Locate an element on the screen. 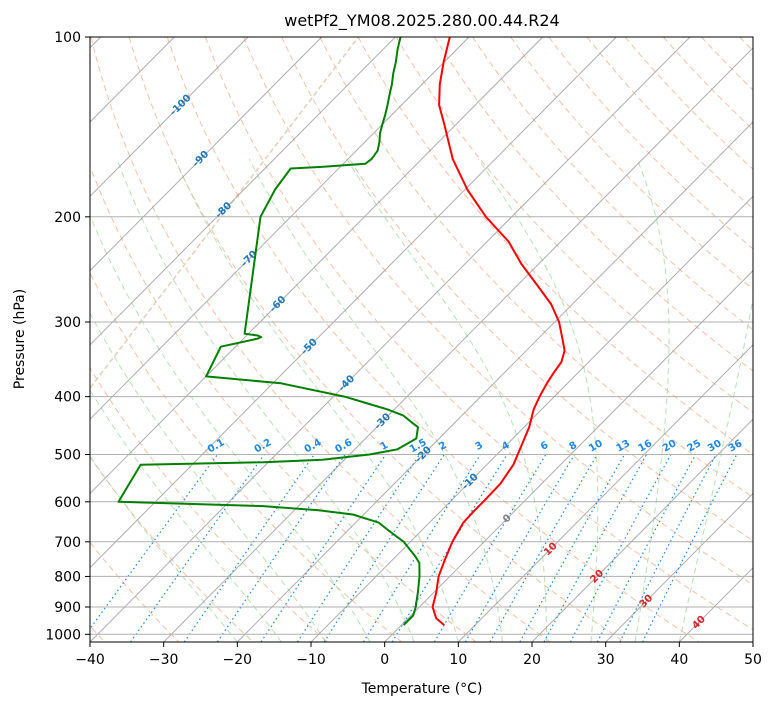 The height and width of the screenshot is (708, 775). x-tick-label: −10 is located at coordinates (311, 660).